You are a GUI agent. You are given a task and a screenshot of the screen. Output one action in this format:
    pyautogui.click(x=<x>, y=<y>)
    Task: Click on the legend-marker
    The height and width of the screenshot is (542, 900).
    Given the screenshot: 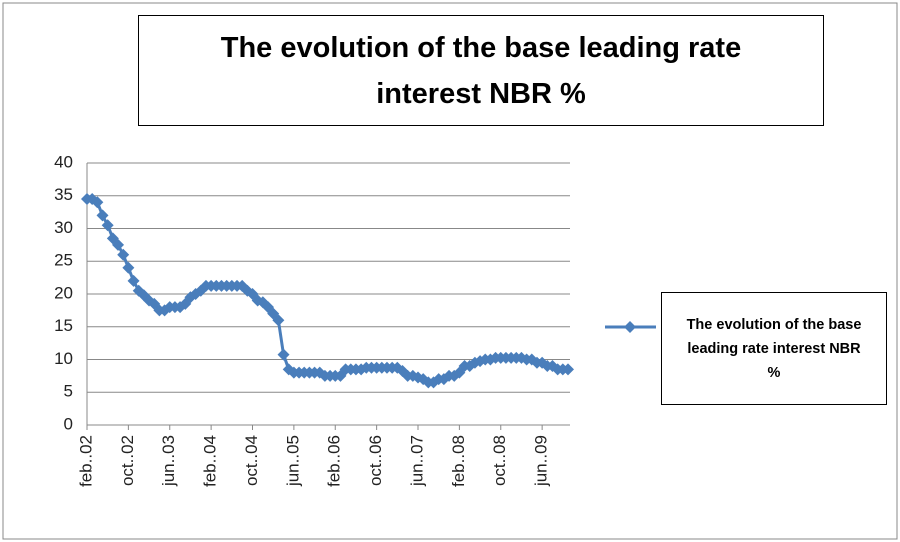 What is the action you would take?
    pyautogui.click(x=630, y=327)
    